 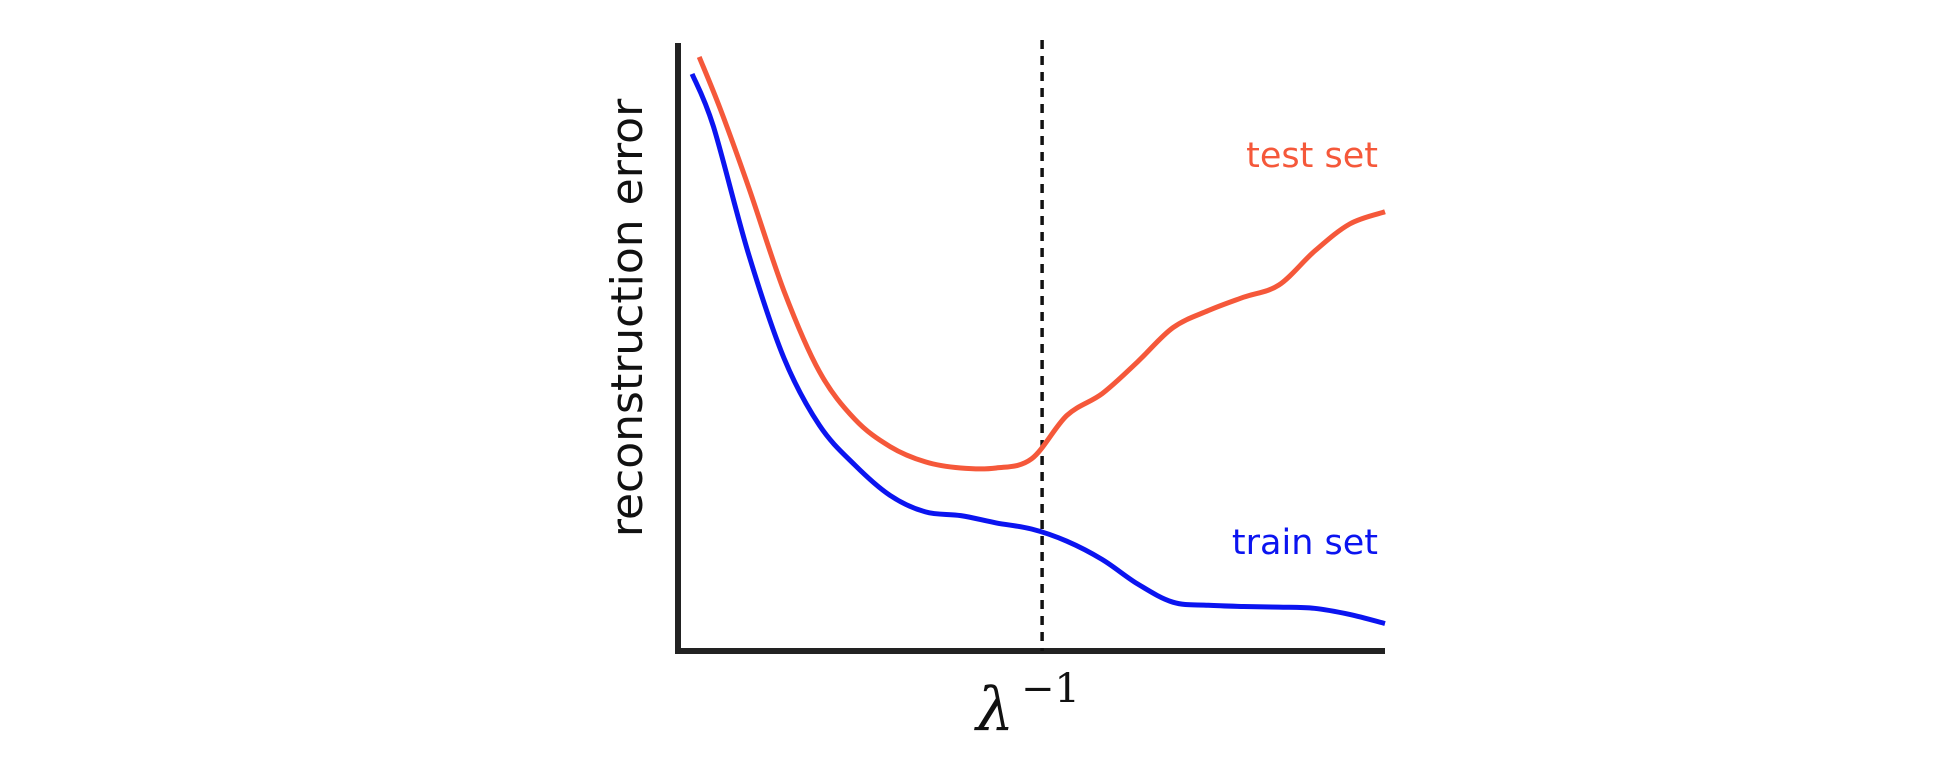 I want to click on series-labels: test set train set, so click(x=1305, y=349).